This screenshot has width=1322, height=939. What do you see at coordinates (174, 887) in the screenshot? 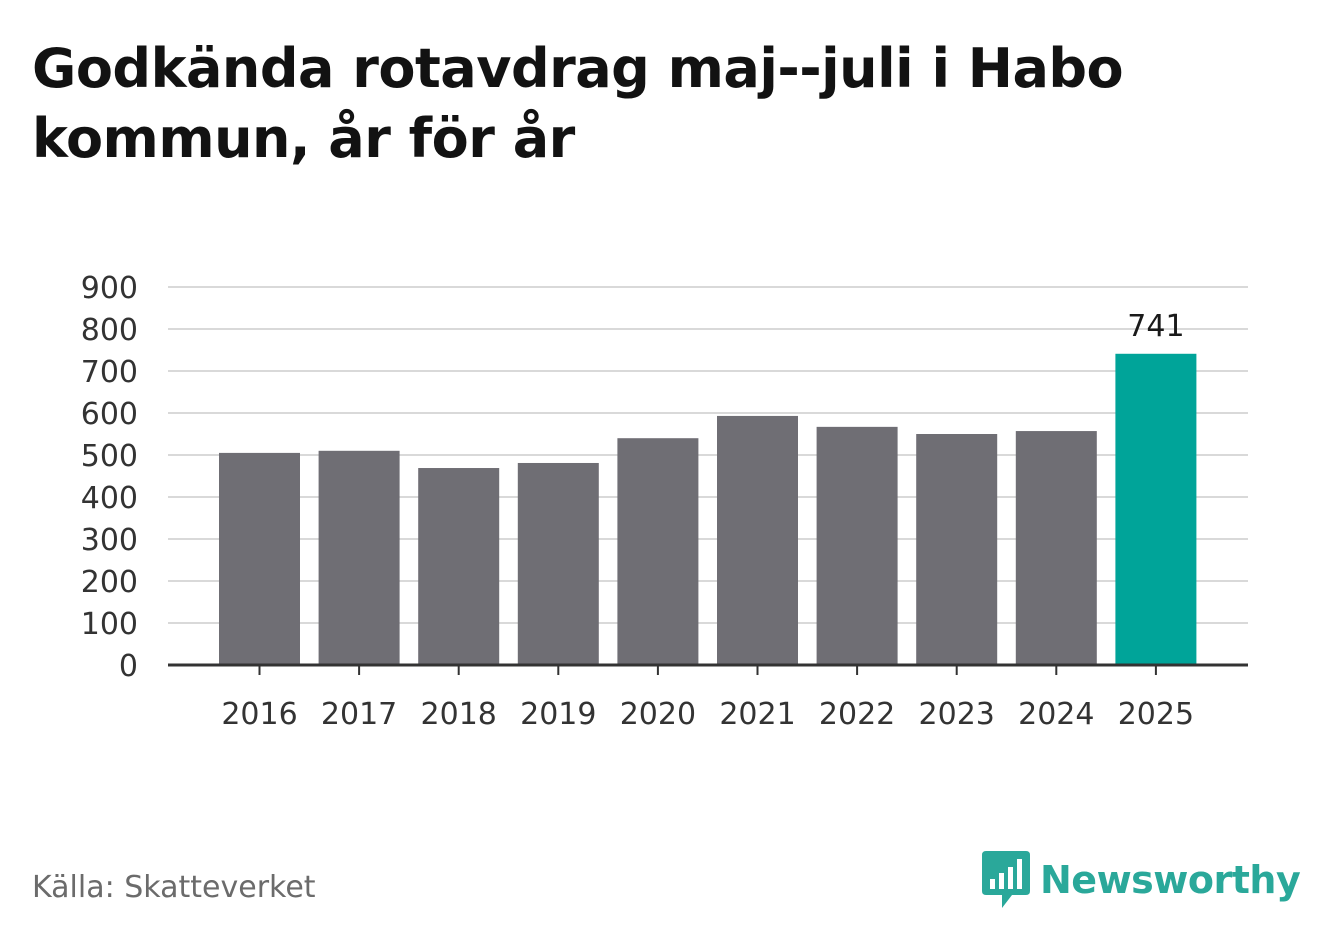
I see `source-note: Källa: Skatteverket` at bounding box center [174, 887].